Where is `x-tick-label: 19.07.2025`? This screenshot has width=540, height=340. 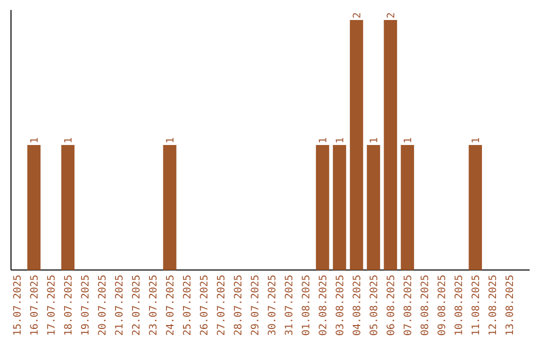
x-tick-label: 19.07.2025 is located at coordinates (85, 305).